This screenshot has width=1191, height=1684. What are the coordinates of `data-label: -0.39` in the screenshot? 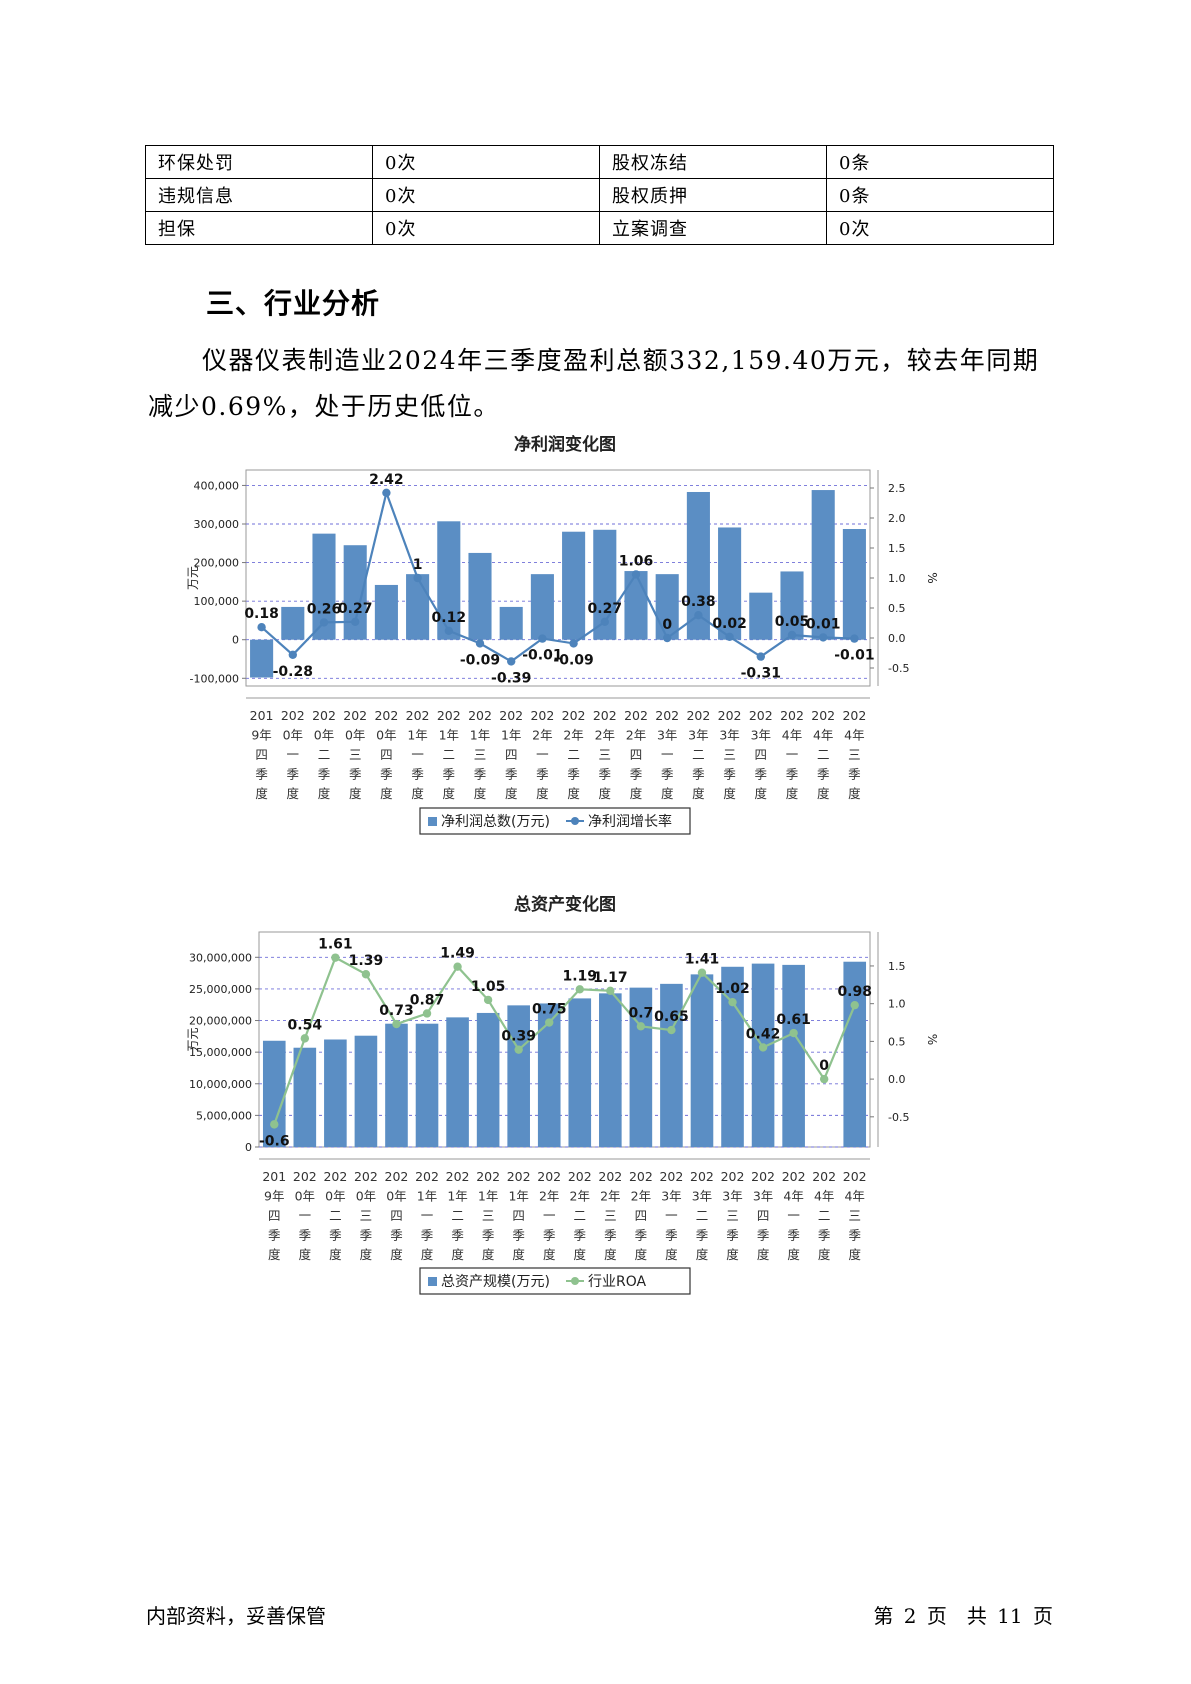 It's located at (511, 678).